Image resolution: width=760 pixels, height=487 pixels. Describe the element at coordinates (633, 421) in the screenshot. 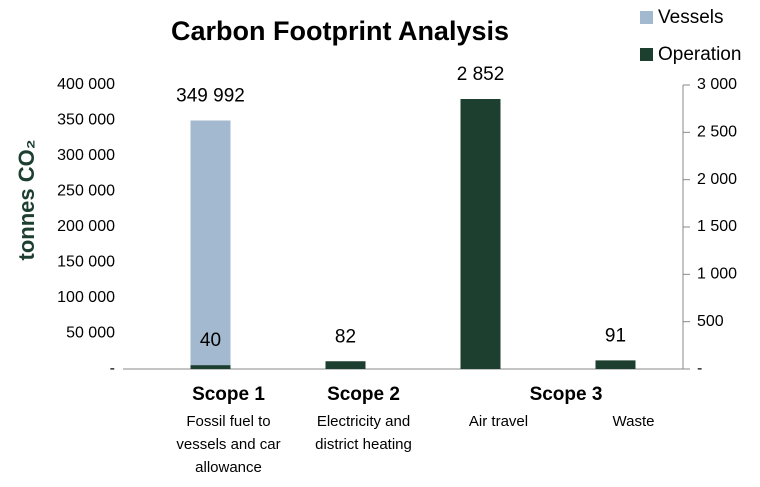

I see `x-tick-label: Waste` at that location.